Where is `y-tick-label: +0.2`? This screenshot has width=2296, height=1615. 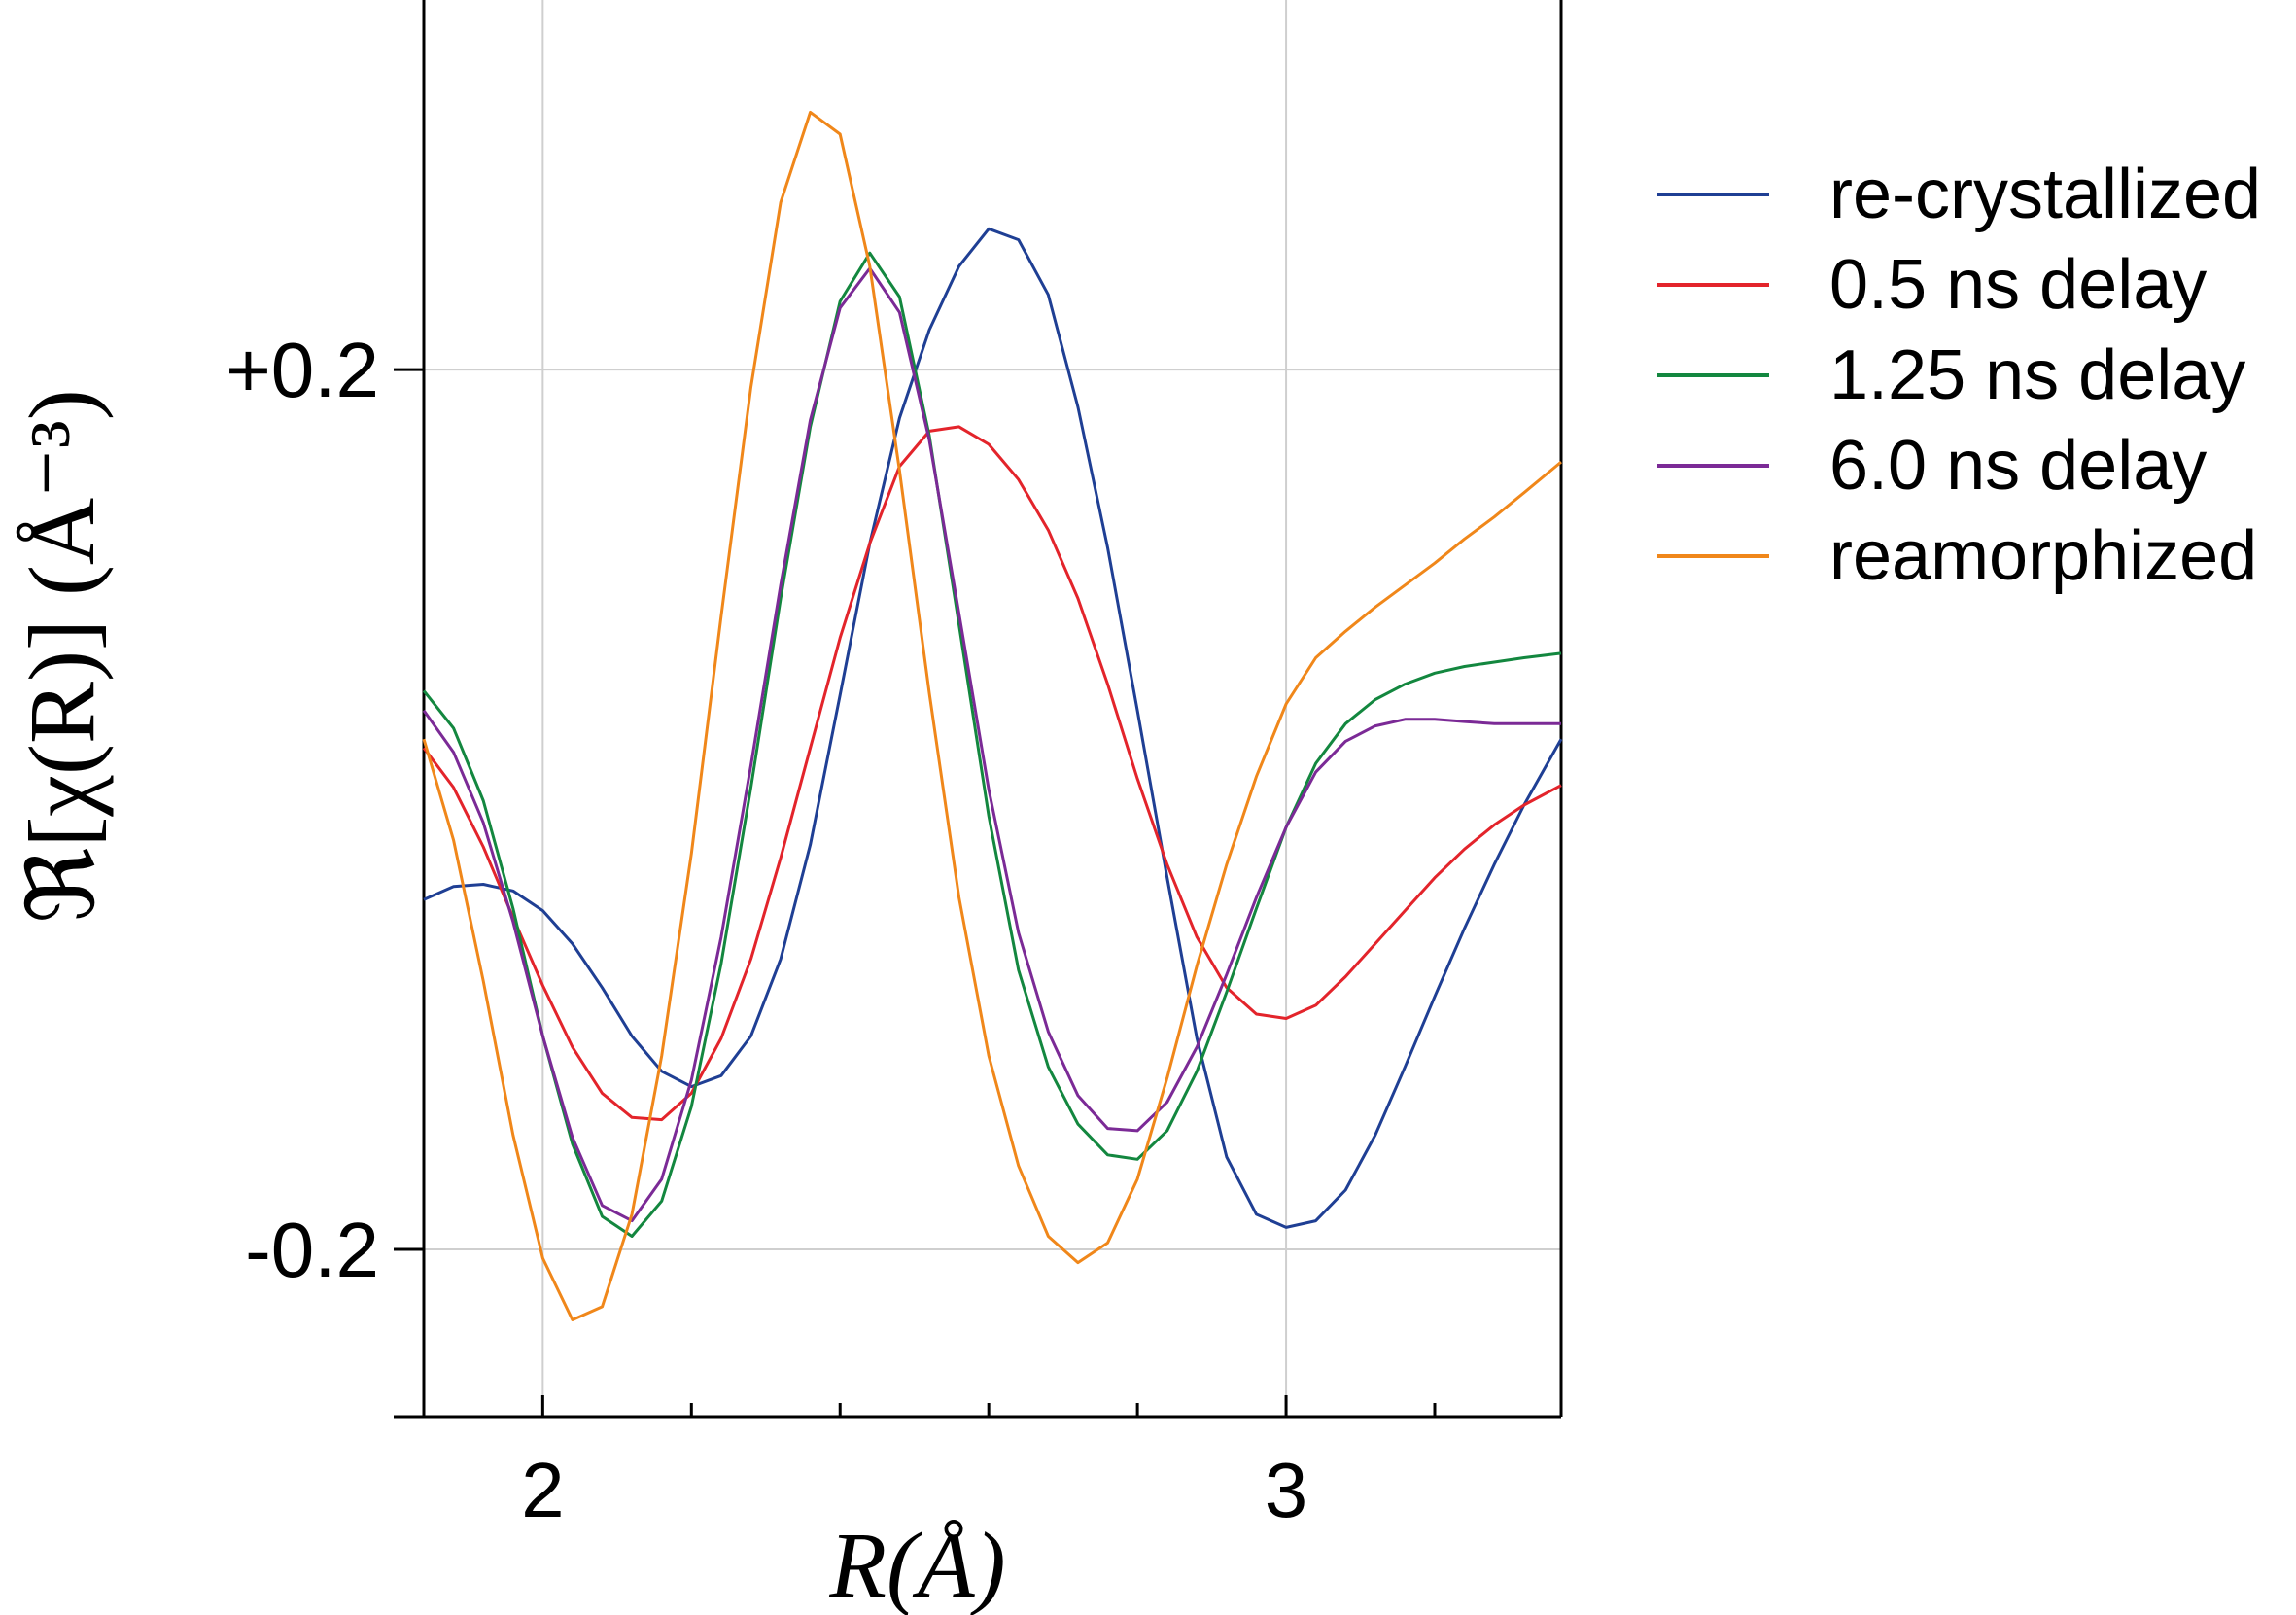 y-tick-label: +0.2 is located at coordinates (302, 370).